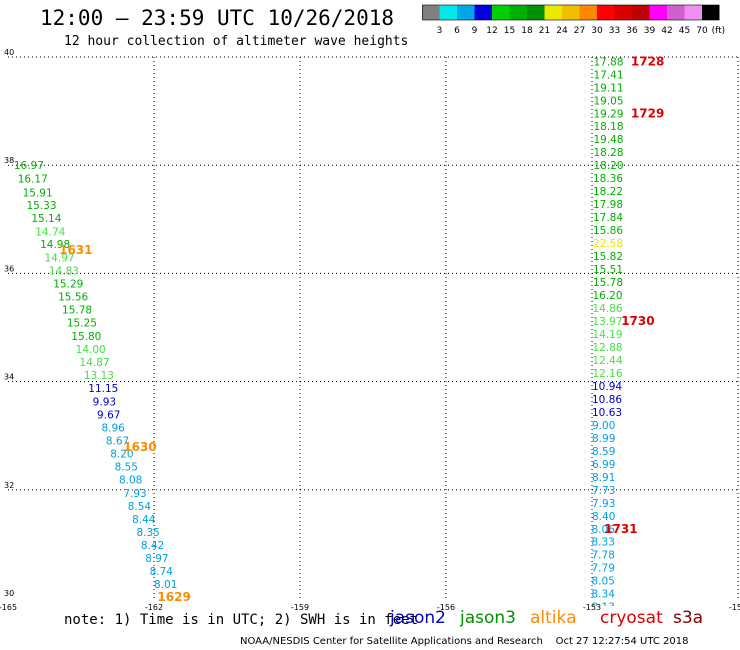  What do you see at coordinates (607, 335) in the screenshot?
I see `data-point-swh: 14.19` at bounding box center [607, 335].